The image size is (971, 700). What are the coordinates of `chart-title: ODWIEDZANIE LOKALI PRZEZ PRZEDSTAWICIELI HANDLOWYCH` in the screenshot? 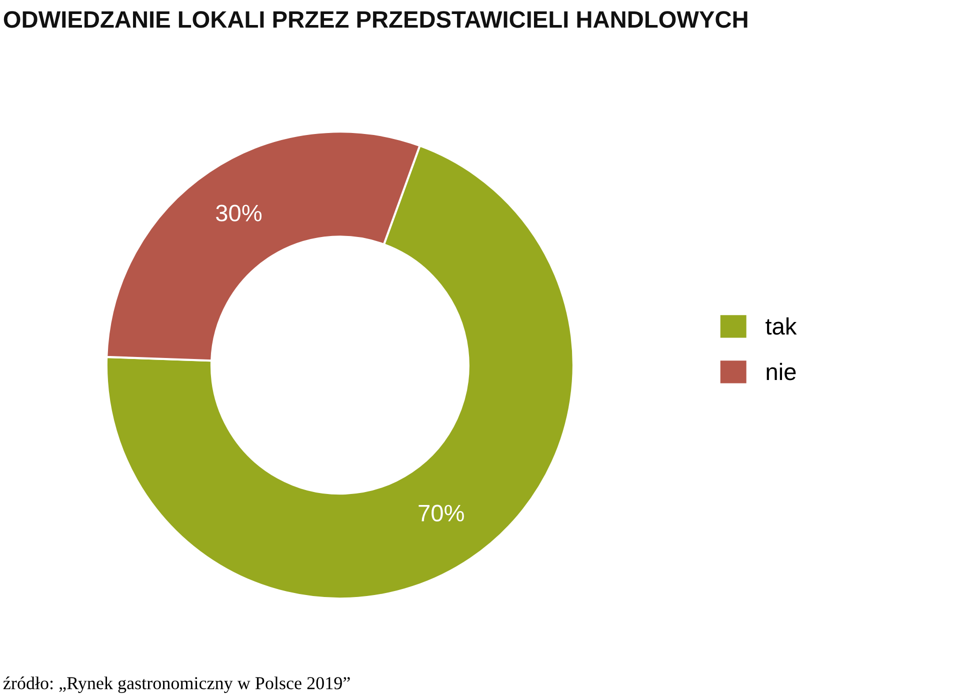 It's located at (376, 19).